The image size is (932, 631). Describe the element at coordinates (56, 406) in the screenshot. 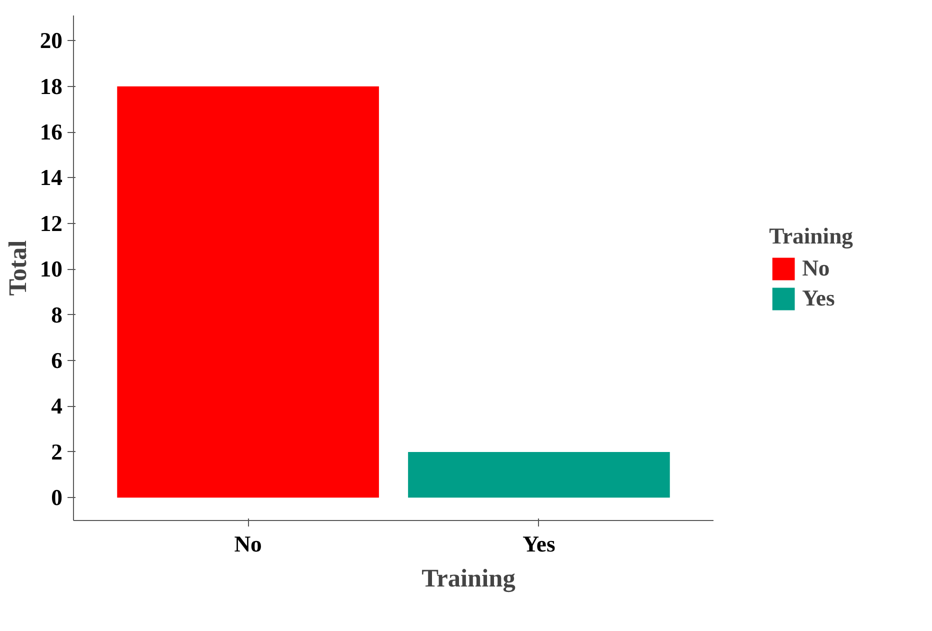

I see `y-tick-label: 4` at that location.